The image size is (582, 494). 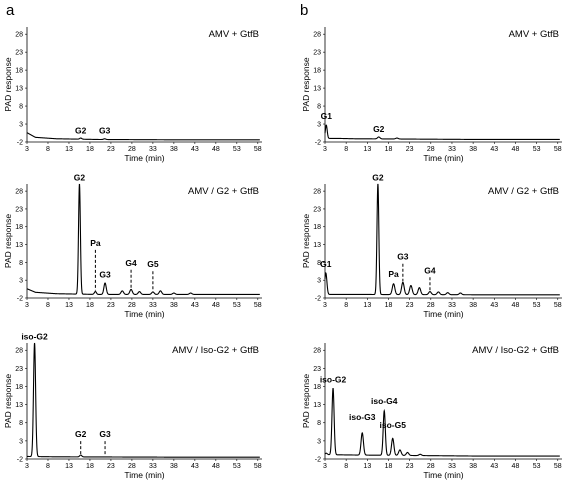 I want to click on chart-5-y-tick-label: 13, so click(x=317, y=245).